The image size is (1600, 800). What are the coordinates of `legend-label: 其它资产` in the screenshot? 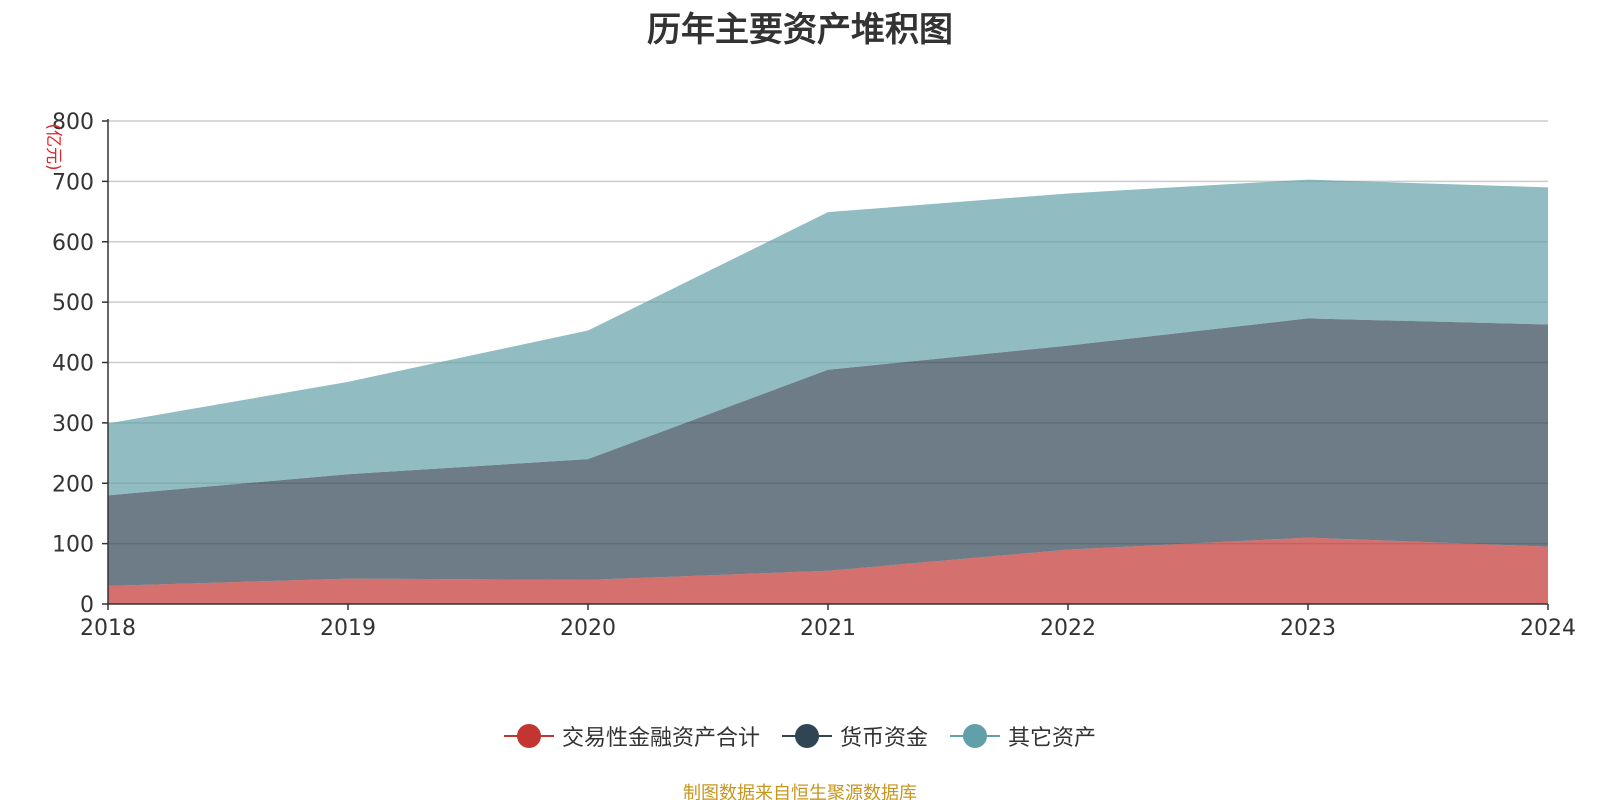 It's located at (1052, 738).